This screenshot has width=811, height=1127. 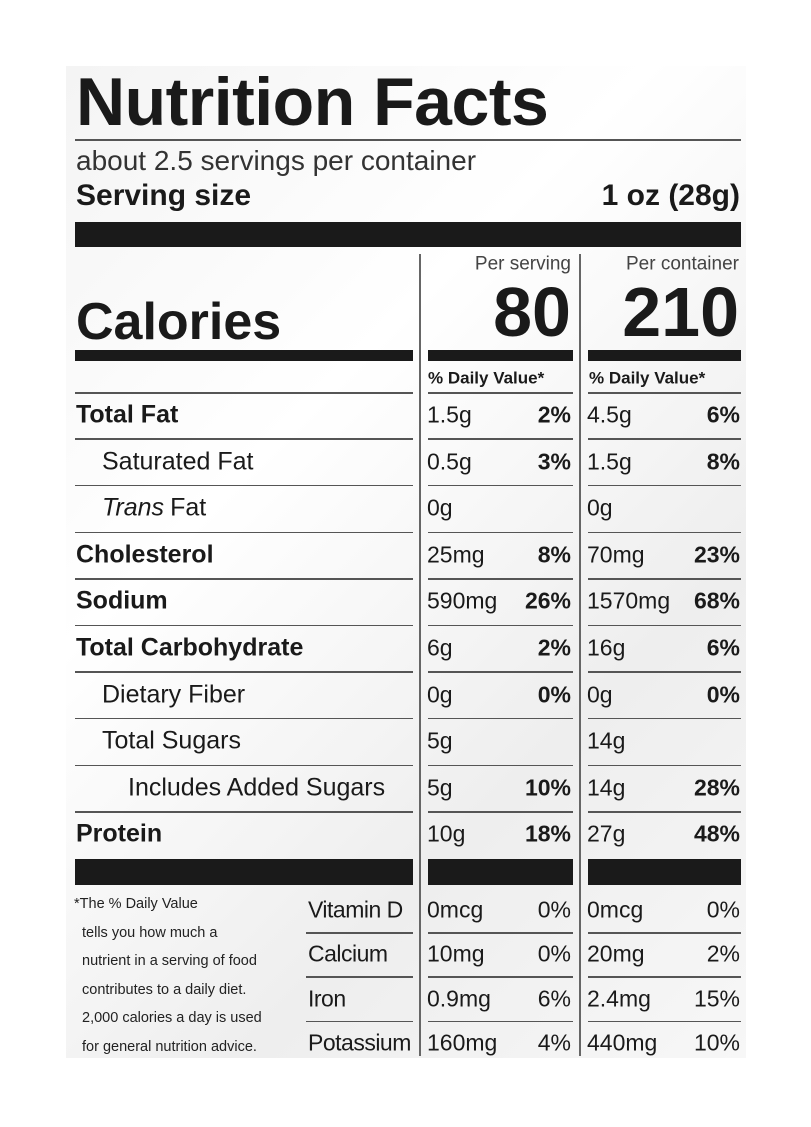 I want to click on calories-label: Calories, so click(x=179, y=322).